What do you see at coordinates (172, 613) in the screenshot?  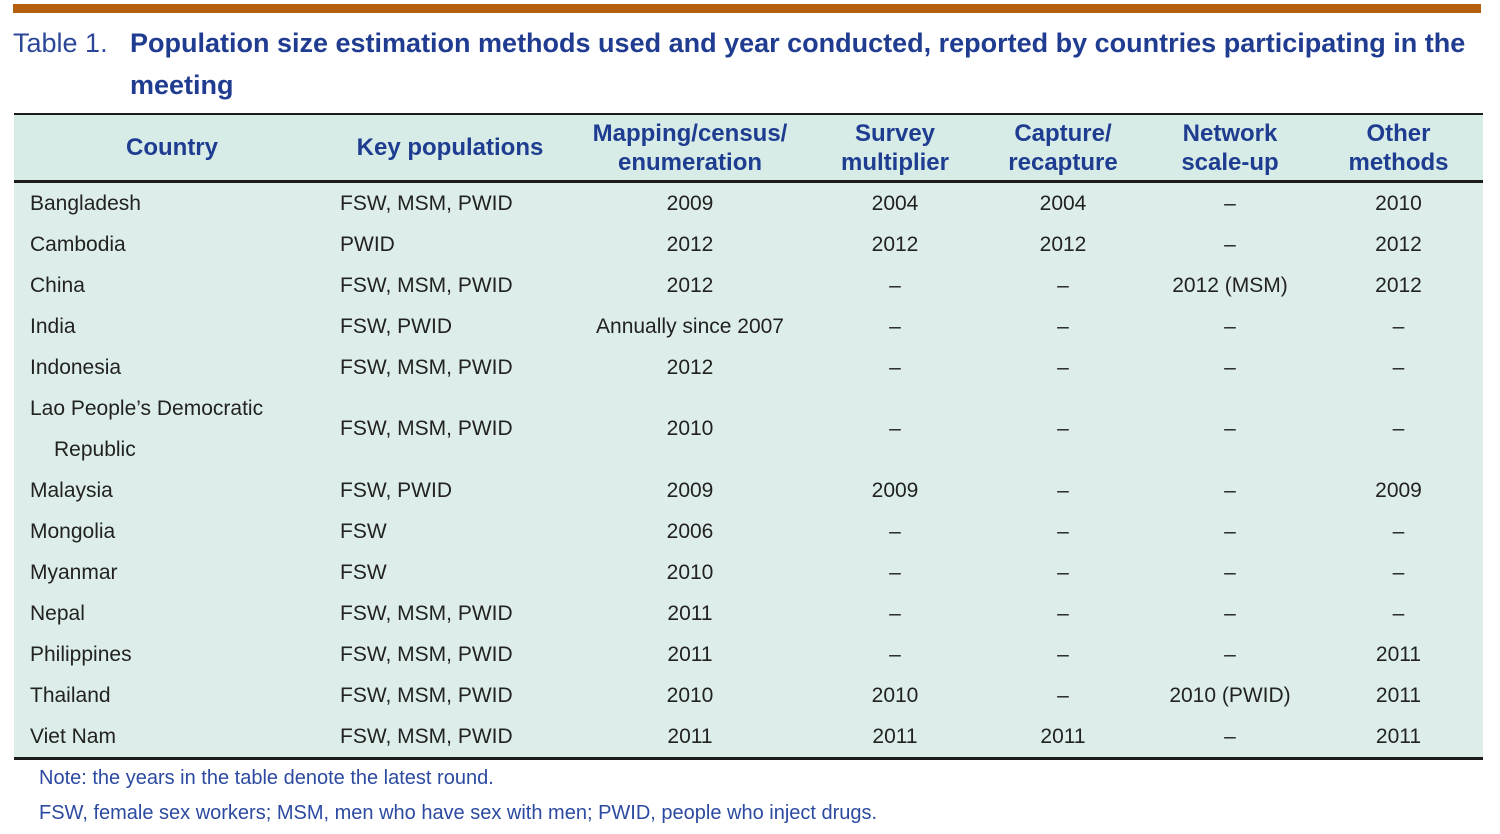 I see `cell-country: Nepal` at bounding box center [172, 613].